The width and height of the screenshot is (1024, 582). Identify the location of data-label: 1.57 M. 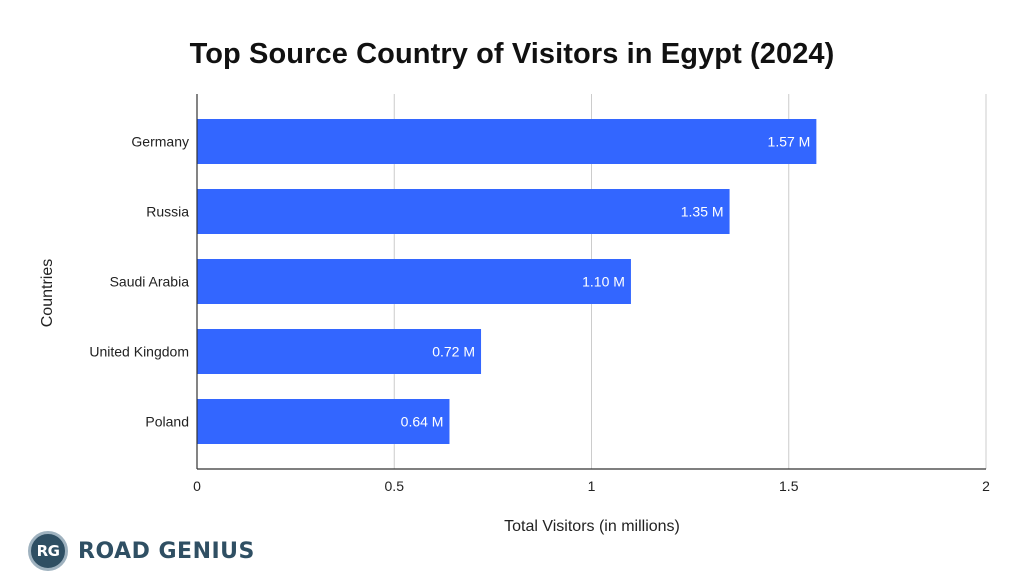
(789, 142).